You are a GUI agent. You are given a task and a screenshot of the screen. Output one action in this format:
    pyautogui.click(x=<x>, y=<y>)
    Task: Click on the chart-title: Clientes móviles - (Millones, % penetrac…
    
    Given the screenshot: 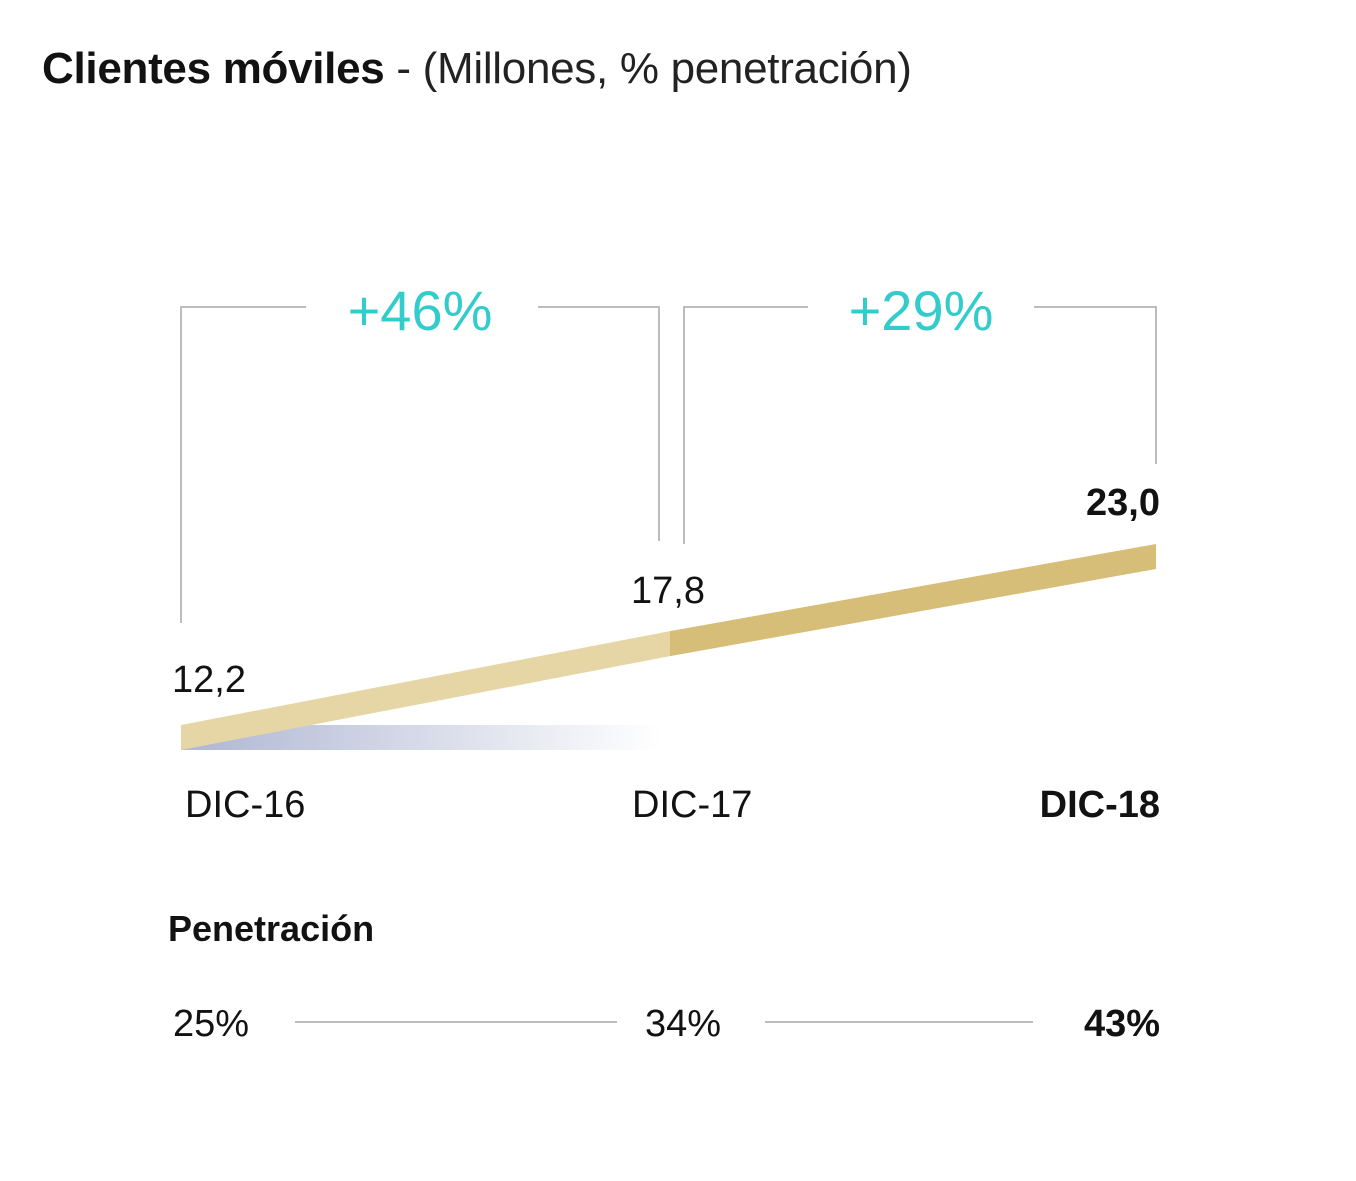 What is the action you would take?
    pyautogui.click(x=477, y=69)
    